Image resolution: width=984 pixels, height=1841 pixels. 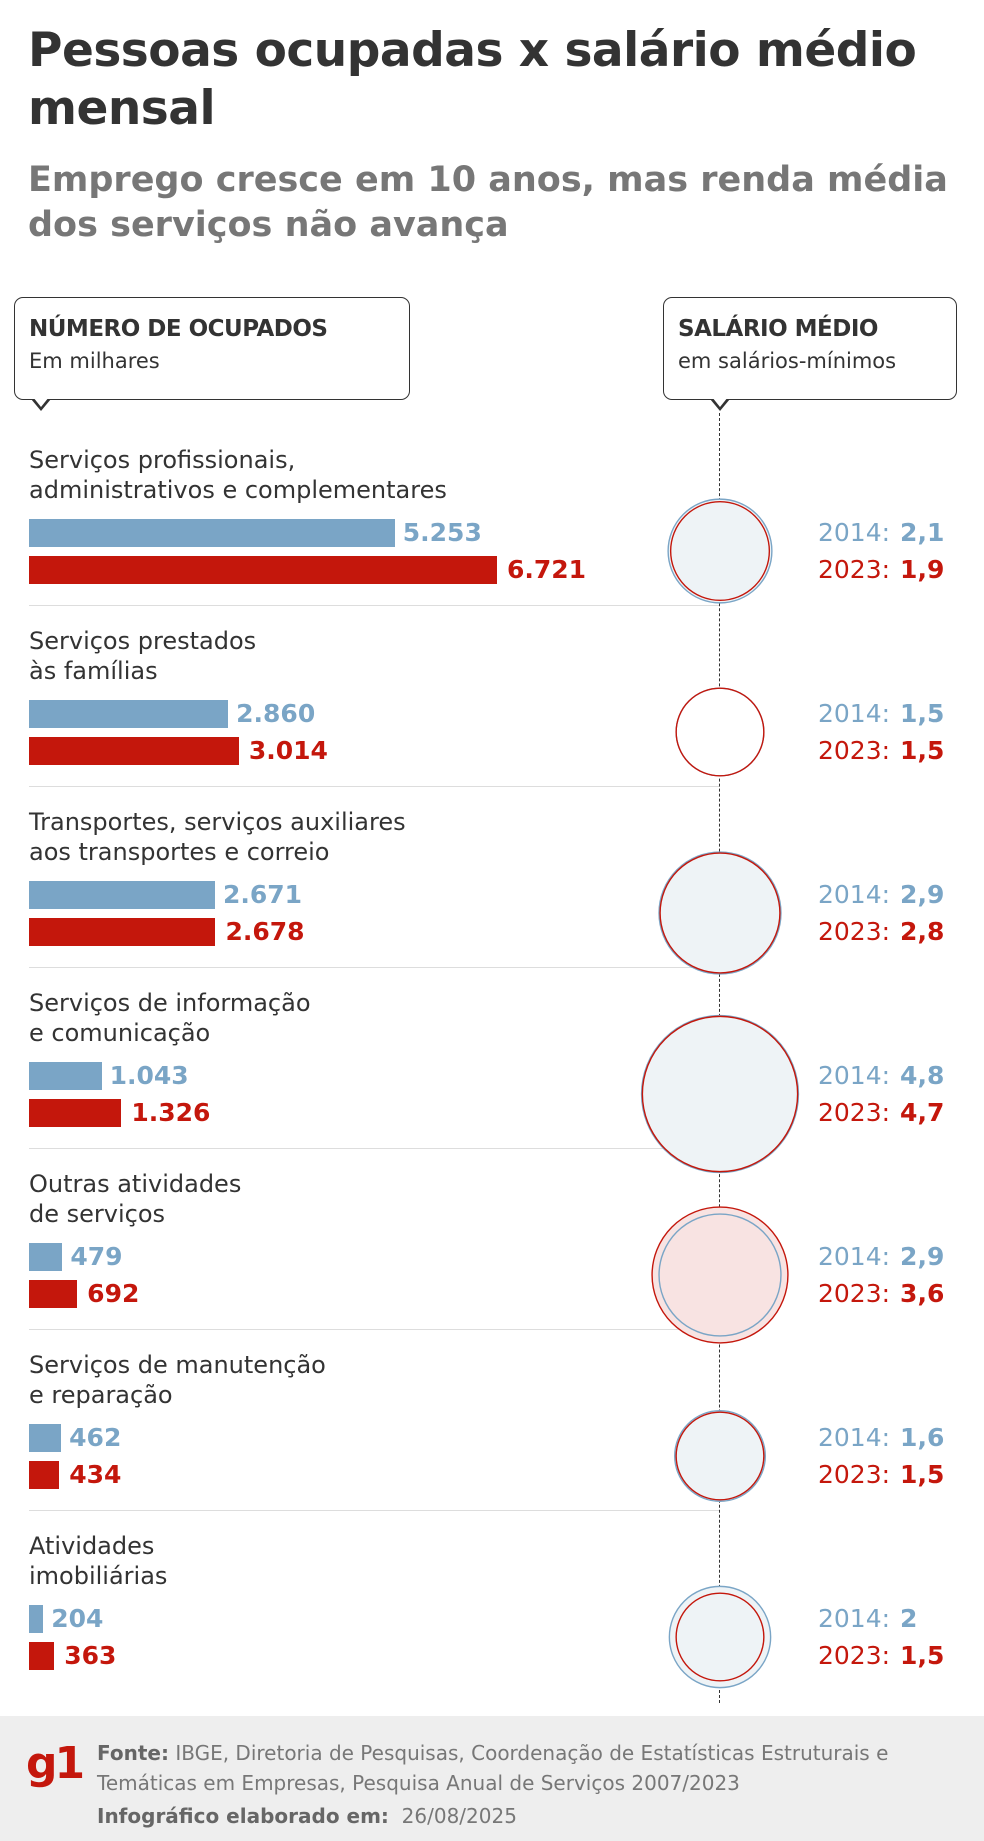 What do you see at coordinates (778, 329) in the screenshot?
I see `salary-heading: SALÁRIO MÉDIO` at bounding box center [778, 329].